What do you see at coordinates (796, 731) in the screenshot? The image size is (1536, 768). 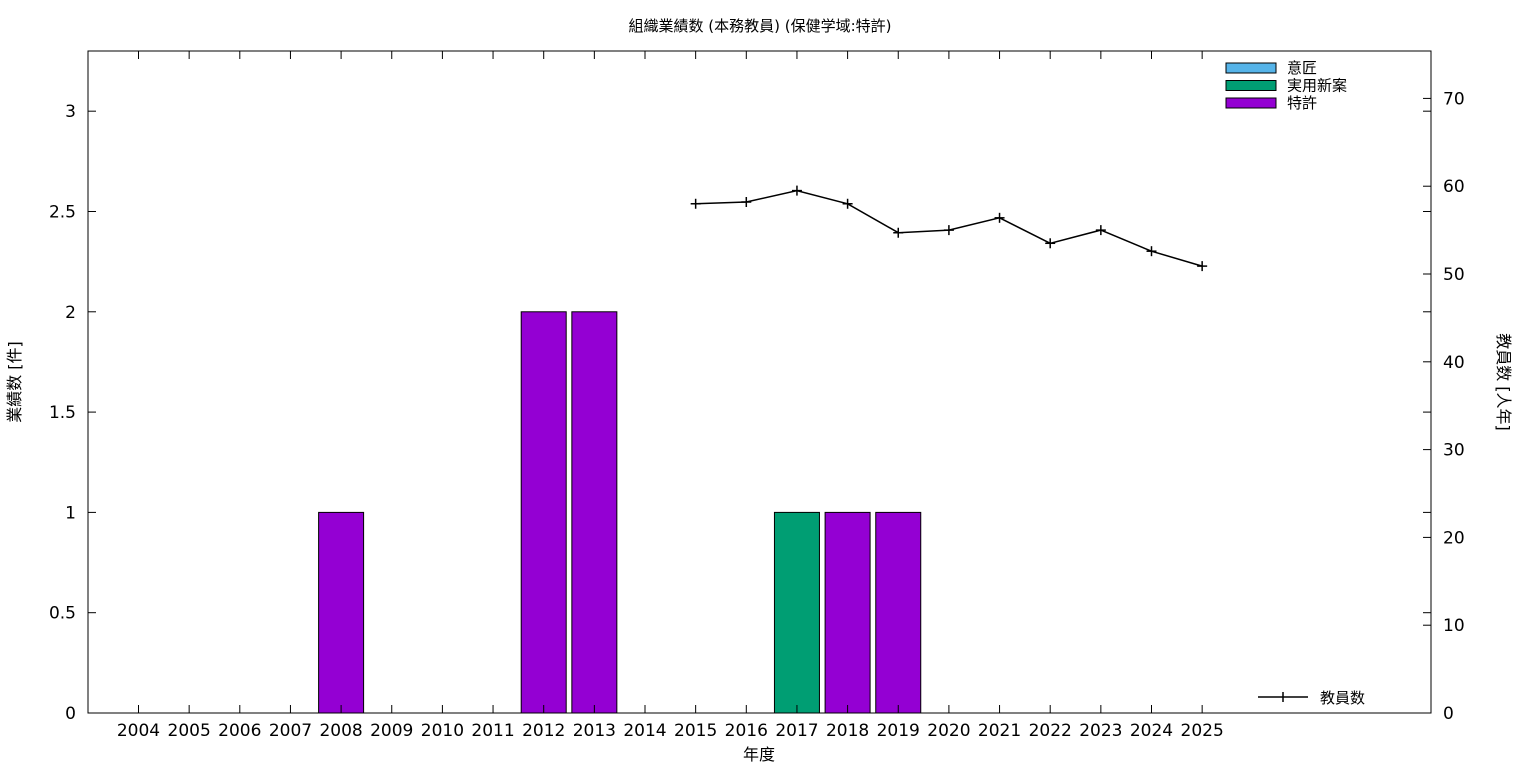 I see `x-tick-label: 2017` at bounding box center [796, 731].